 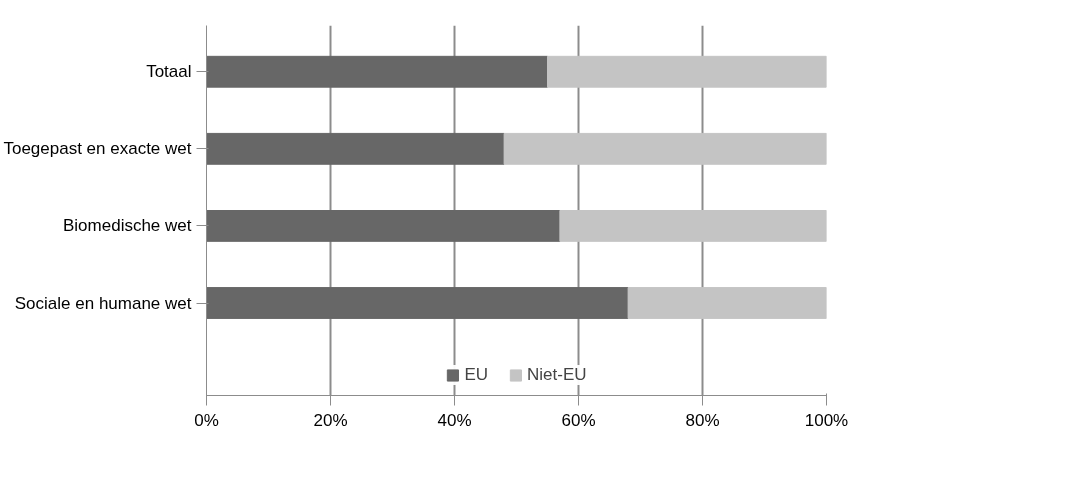 I want to click on x-tick-label: 0%, so click(x=206, y=420).